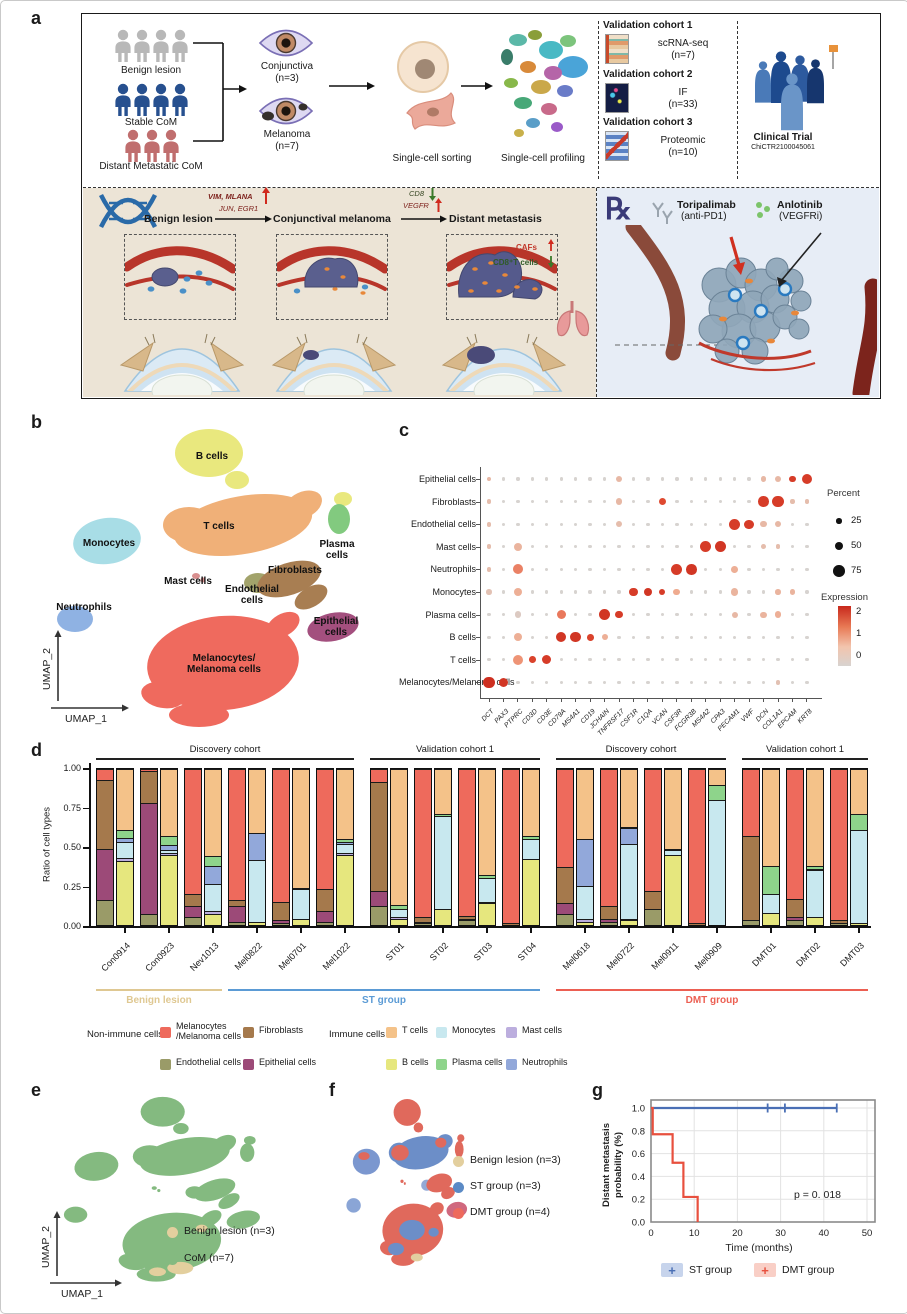  What do you see at coordinates (151, 122) in the screenshot?
I see `cohort-label: Stable CoM` at bounding box center [151, 122].